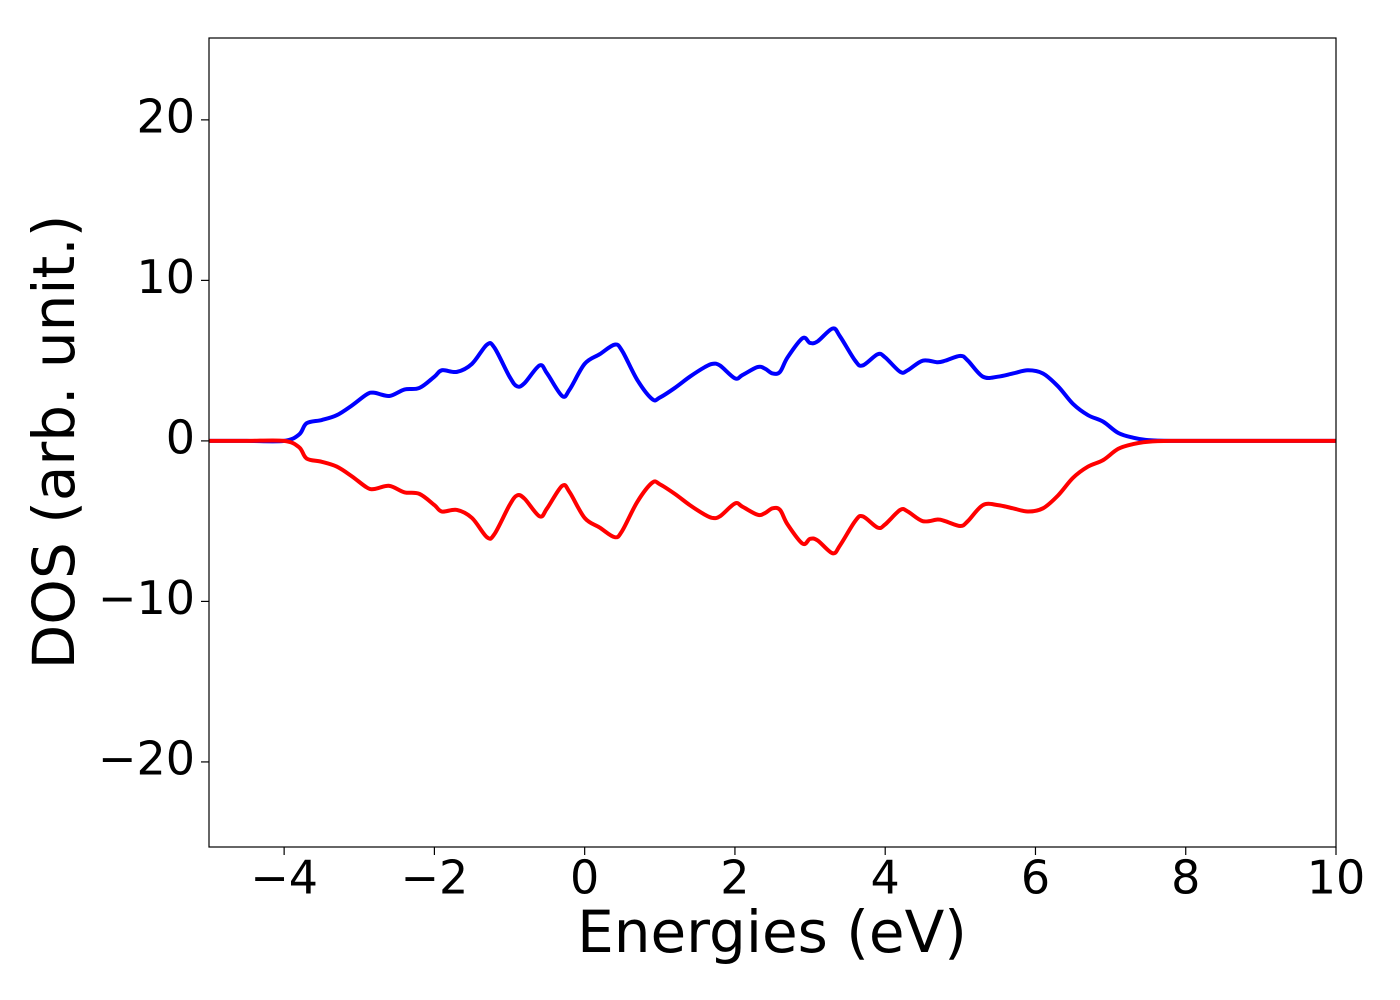 The image size is (1400, 1000). I want to click on x-axis-label: Energies (eV), so click(772, 932).